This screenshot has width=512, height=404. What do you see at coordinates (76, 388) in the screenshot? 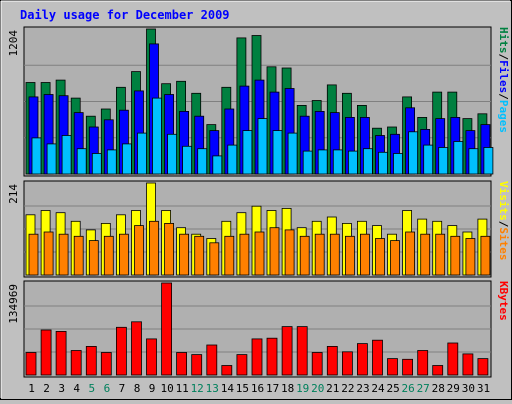
I see `x-tick-label-4: 4` at bounding box center [76, 388].